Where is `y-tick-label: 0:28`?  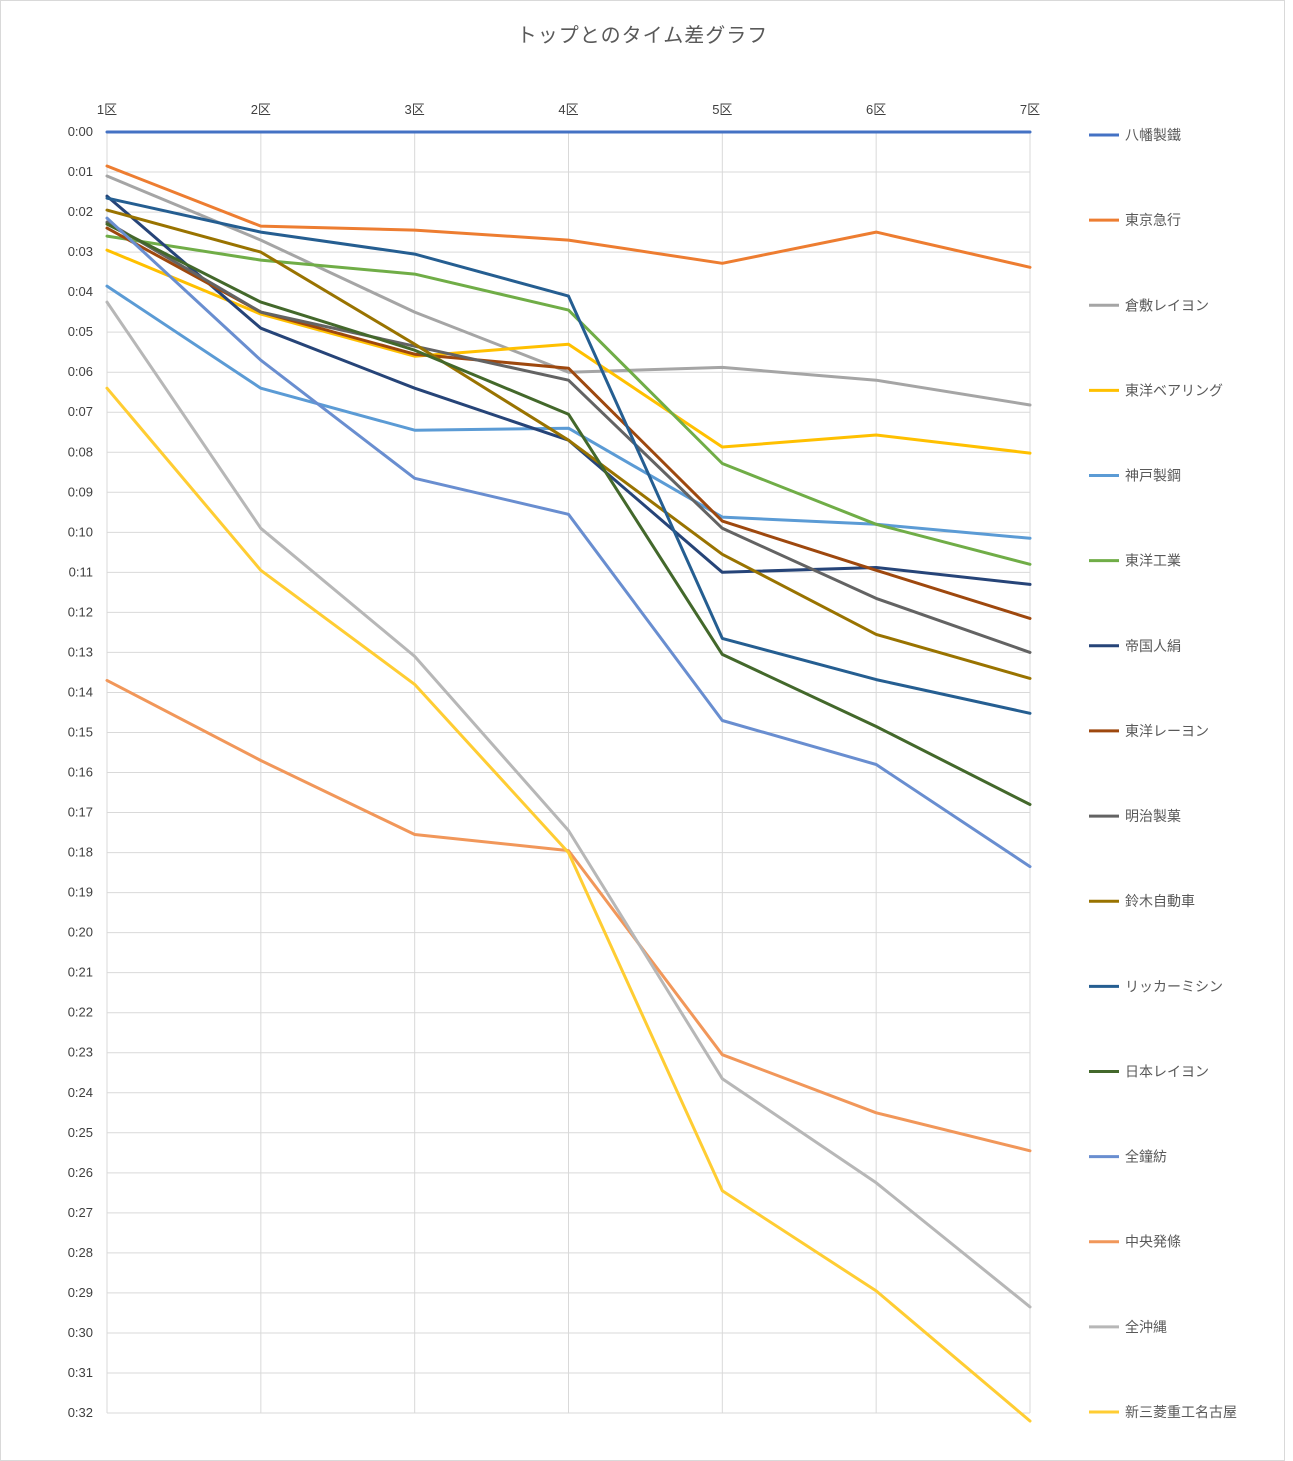
y-tick-label: 0:28 is located at coordinates (80, 1252).